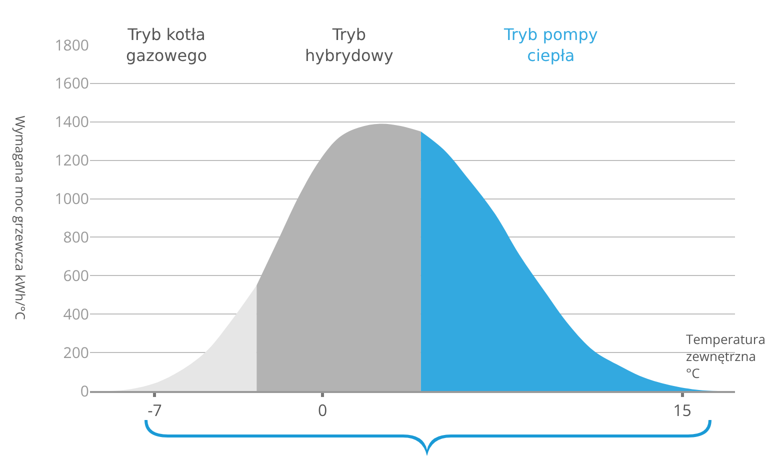 The image size is (774, 457). What do you see at coordinates (76, 237) in the screenshot?
I see `y-tick-label: 800` at bounding box center [76, 237].